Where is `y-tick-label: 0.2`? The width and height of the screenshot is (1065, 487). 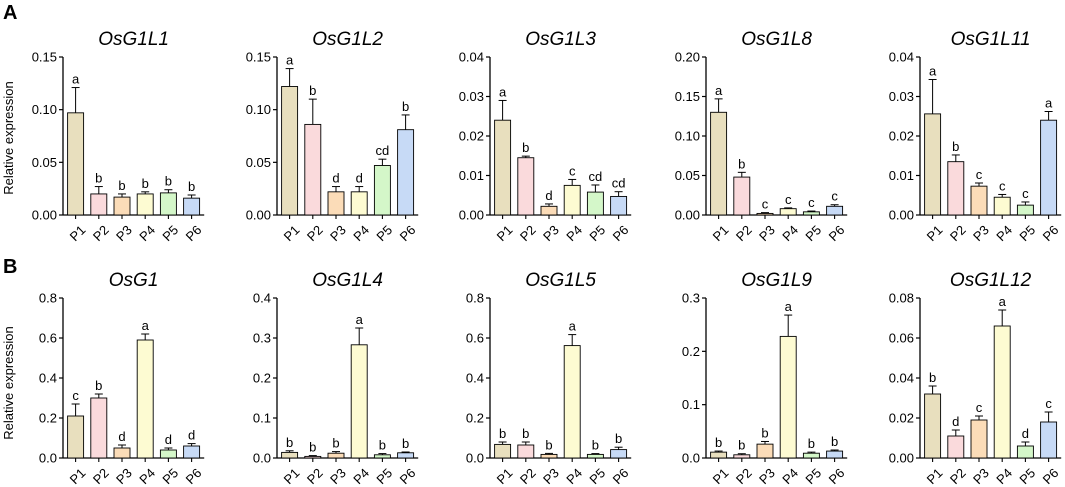 y-tick-label: 0.2 is located at coordinates (691, 351).